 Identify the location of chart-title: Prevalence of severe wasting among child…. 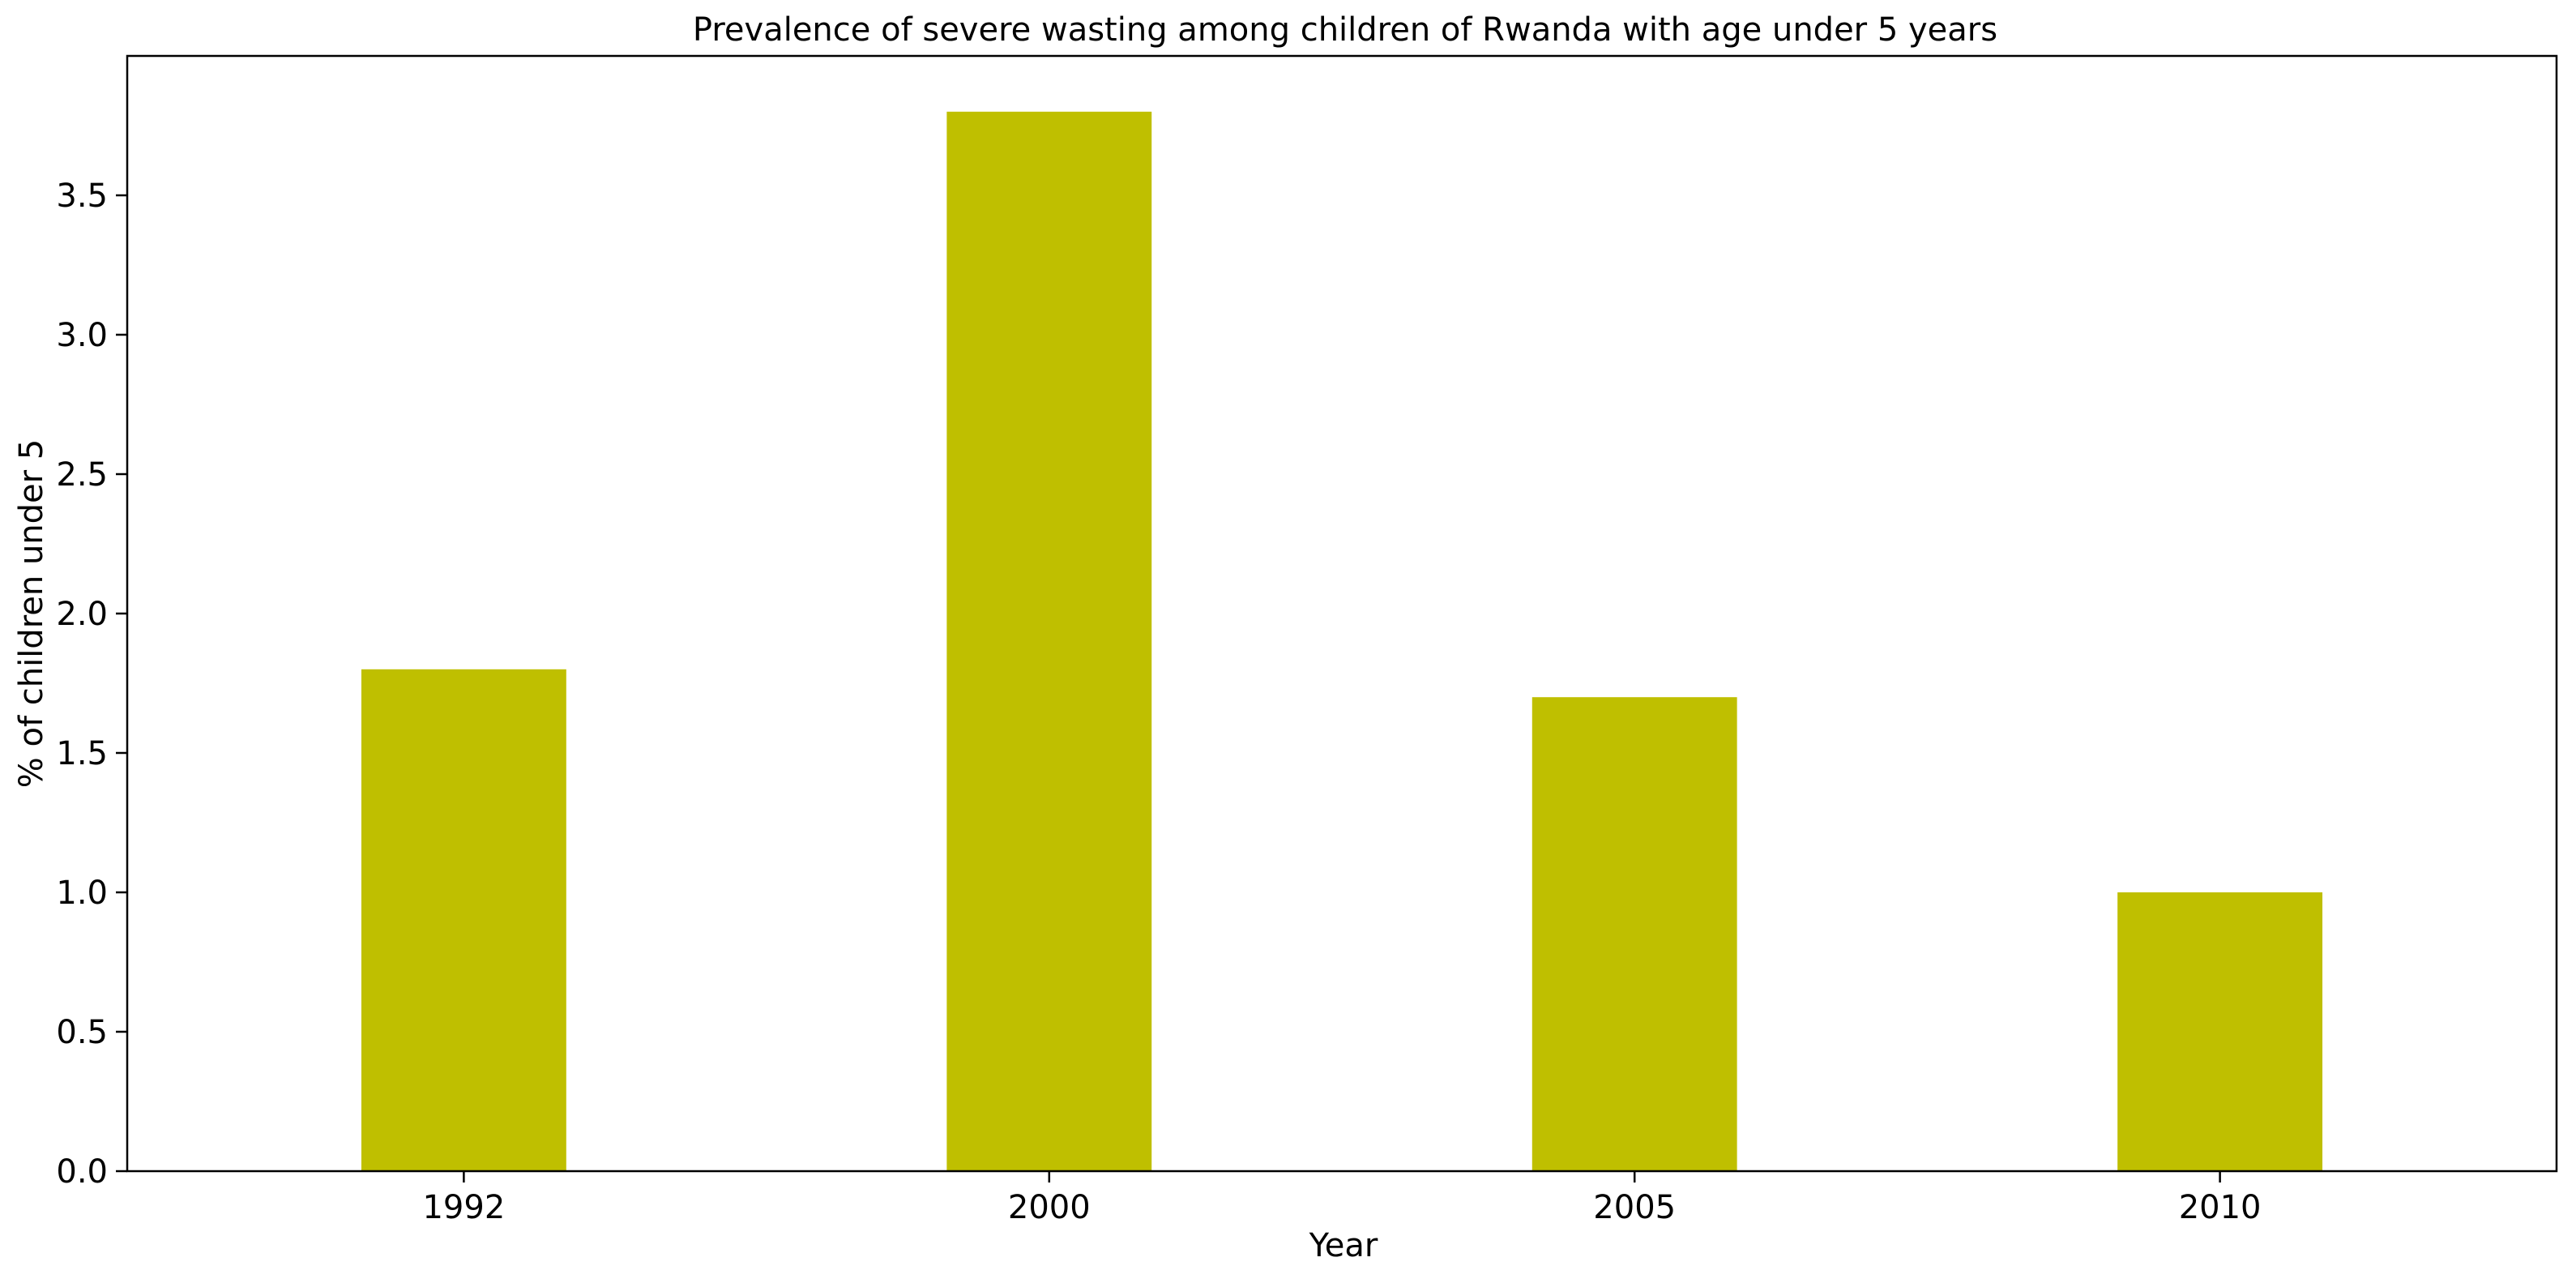
(1345, 30).